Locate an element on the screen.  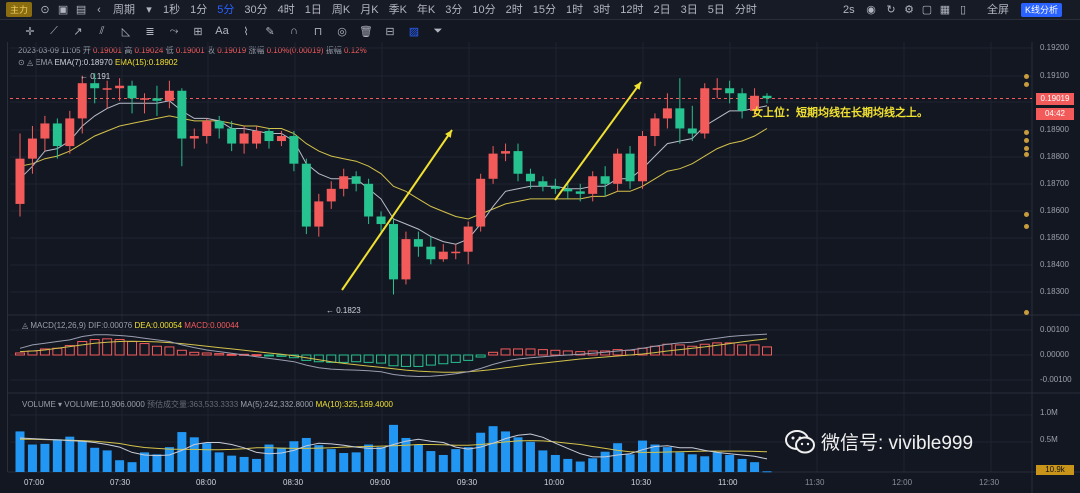
period-tab: 3时 is located at coordinates (602, 9).